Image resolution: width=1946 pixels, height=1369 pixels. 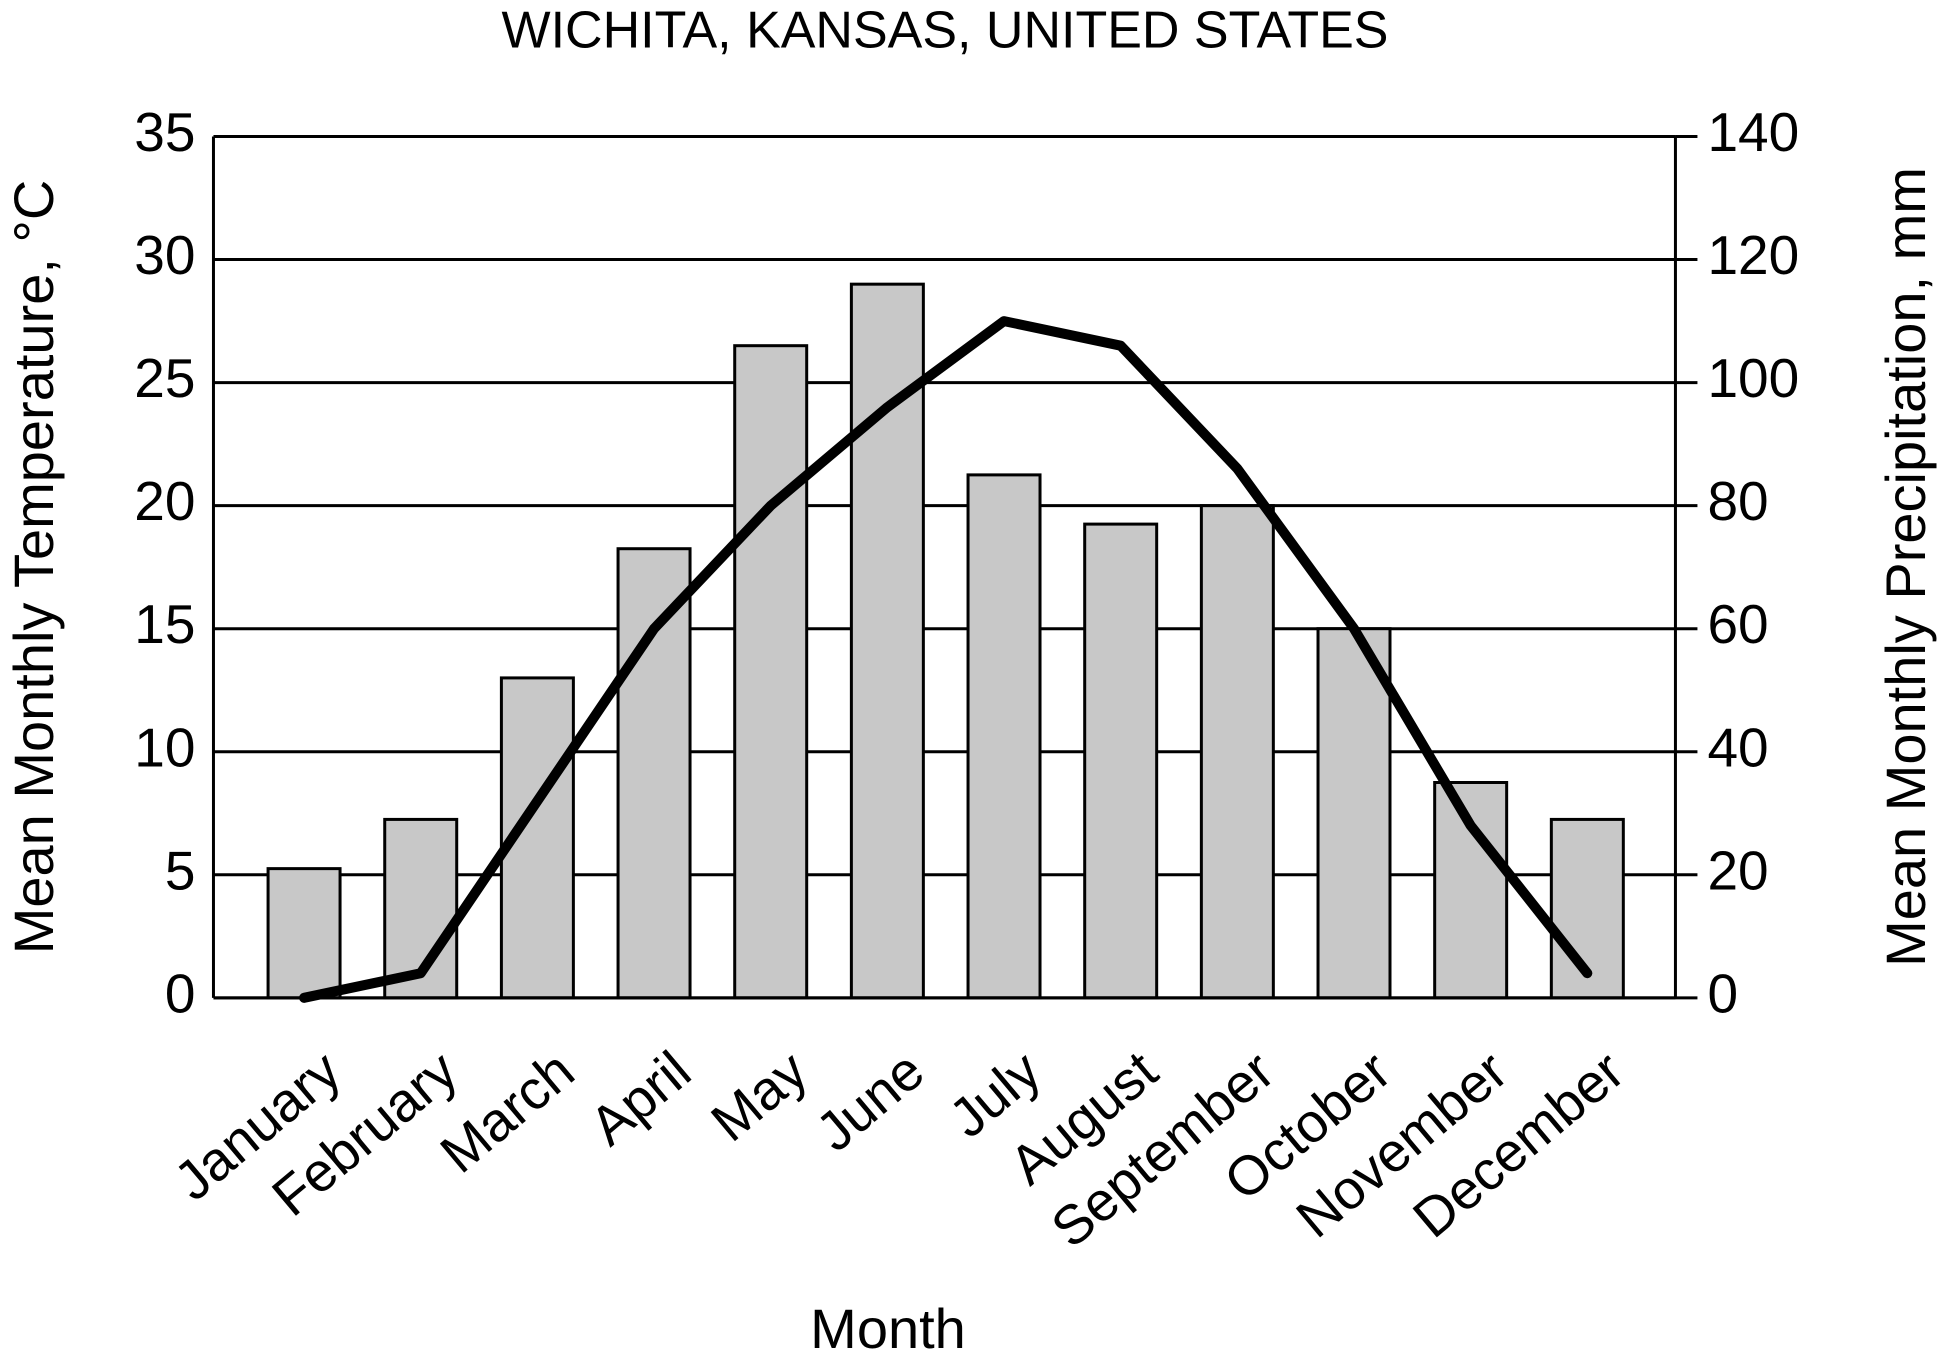 I want to click on y2-tick-label: 60, so click(x=1737, y=624).